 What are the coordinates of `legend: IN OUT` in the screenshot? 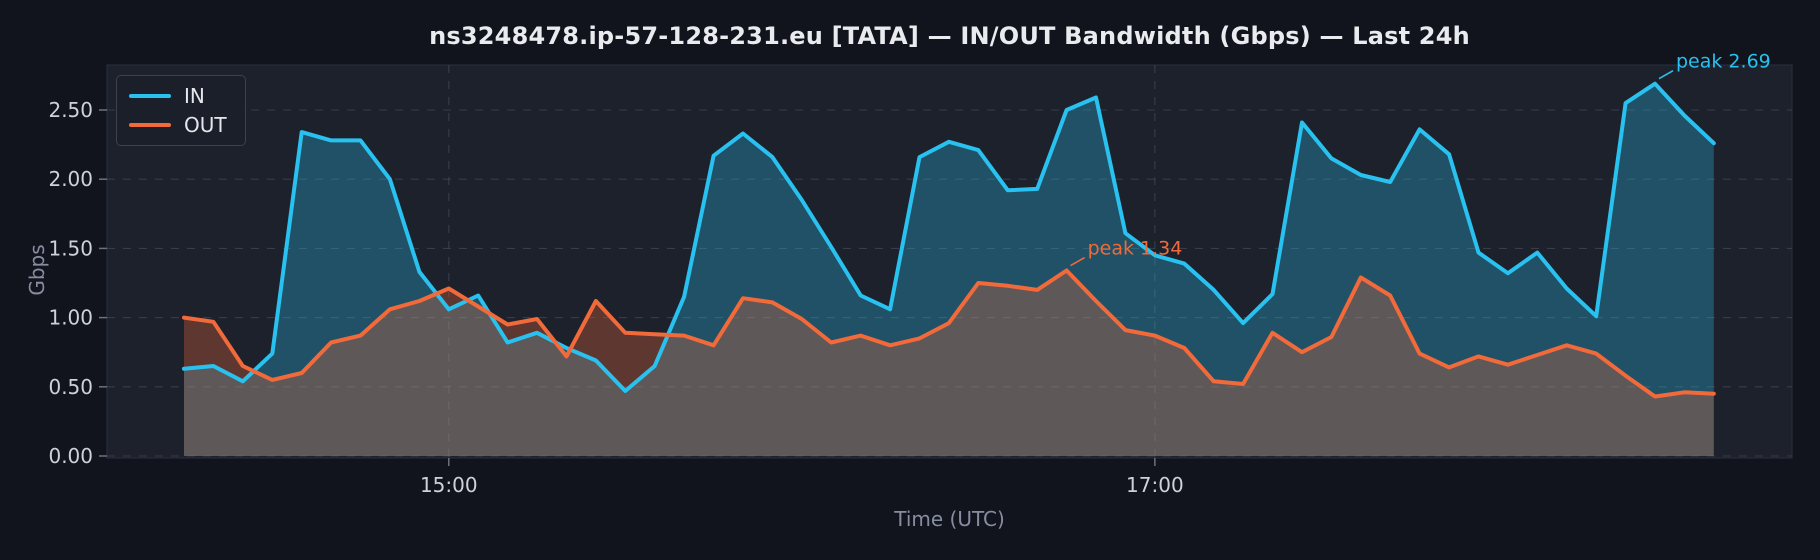 It's located at (181, 110).